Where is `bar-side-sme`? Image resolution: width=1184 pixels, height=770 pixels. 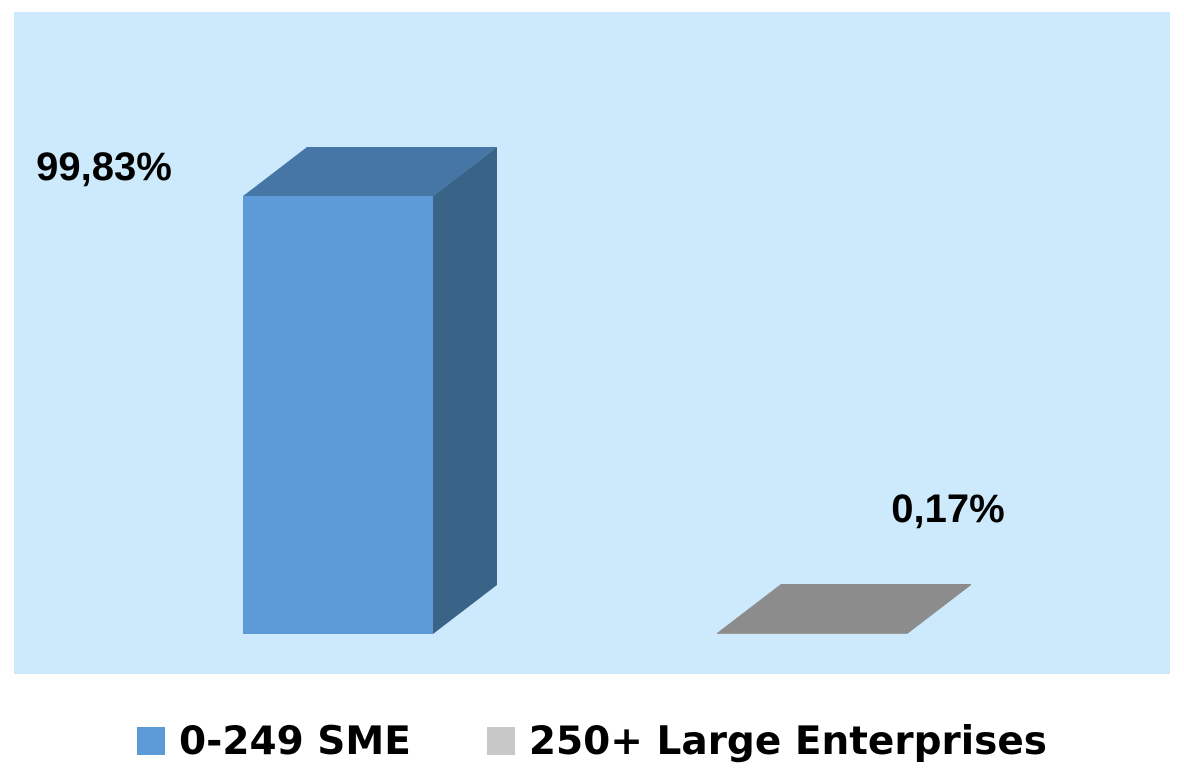
bar-side-sme is located at coordinates (465, 390).